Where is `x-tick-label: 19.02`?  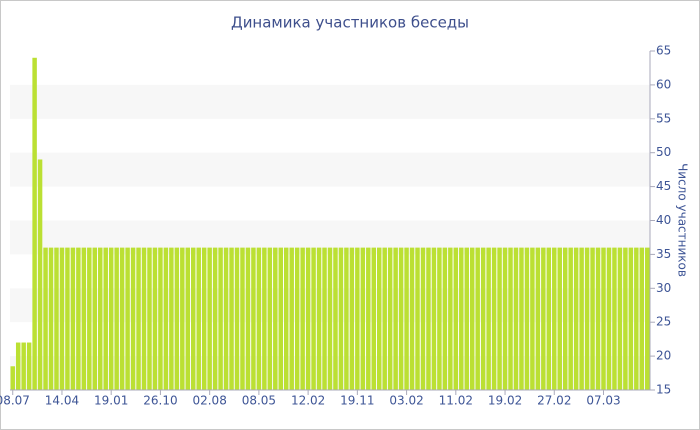
x-tick-label: 19.02 is located at coordinates (505, 401).